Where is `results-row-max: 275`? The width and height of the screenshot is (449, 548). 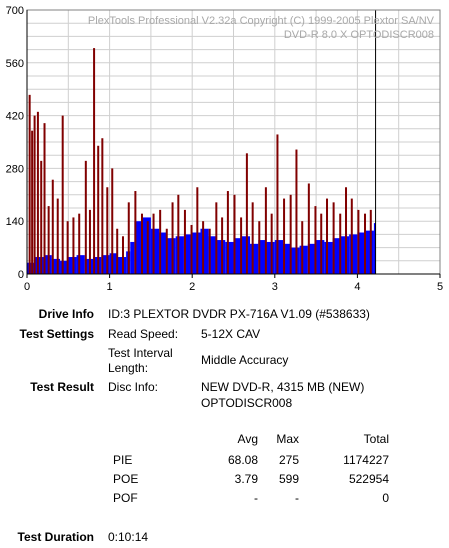 results-row-max: 275 is located at coordinates (288, 460).